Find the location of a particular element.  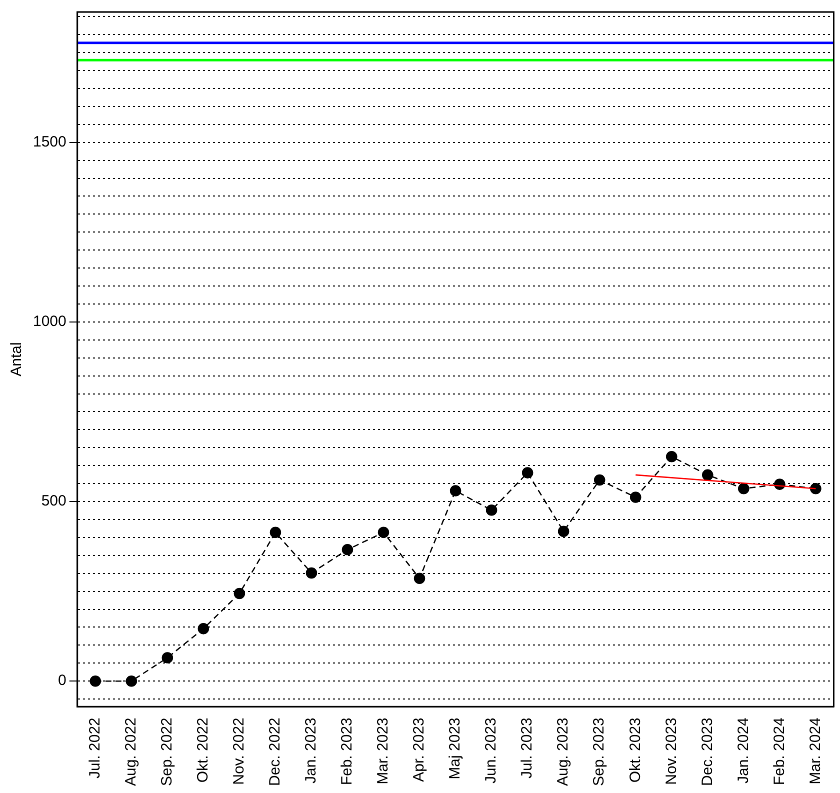

x-tick-label: Jan. 2024 is located at coordinates (743, 751).